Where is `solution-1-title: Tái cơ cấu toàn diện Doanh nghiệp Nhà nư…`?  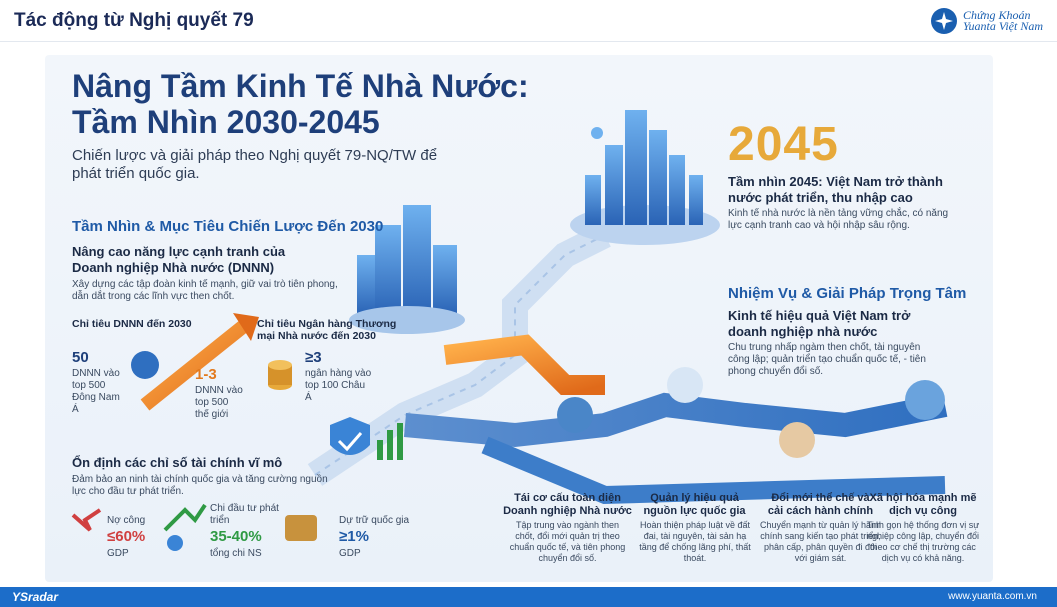
solution-1-title: Tái cơ cấu toàn diện Doanh nghiệp Nhà nư… is located at coordinates (567, 504).